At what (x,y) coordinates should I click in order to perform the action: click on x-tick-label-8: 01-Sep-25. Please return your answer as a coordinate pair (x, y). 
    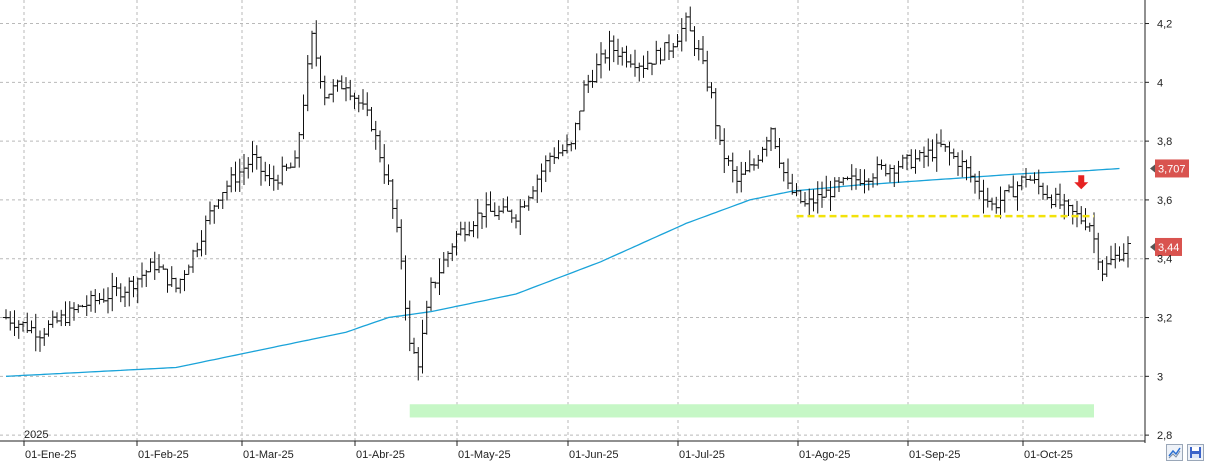
    Looking at the image, I should click on (934, 455).